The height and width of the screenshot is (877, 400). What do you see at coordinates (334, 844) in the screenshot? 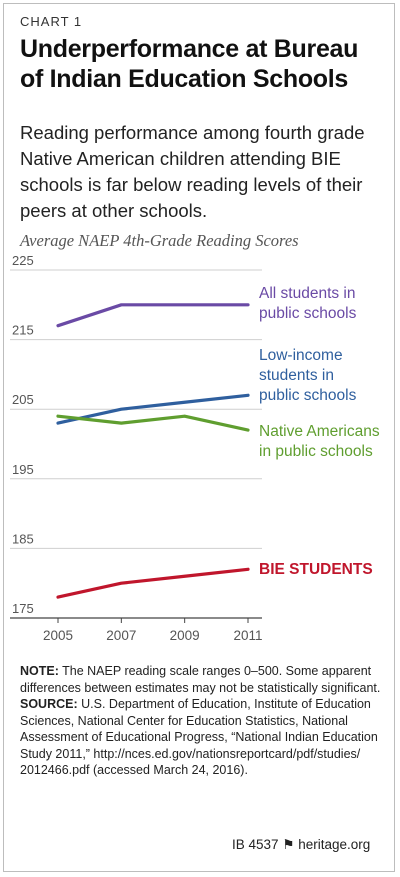
I see `footer-site: heritage.org` at bounding box center [334, 844].